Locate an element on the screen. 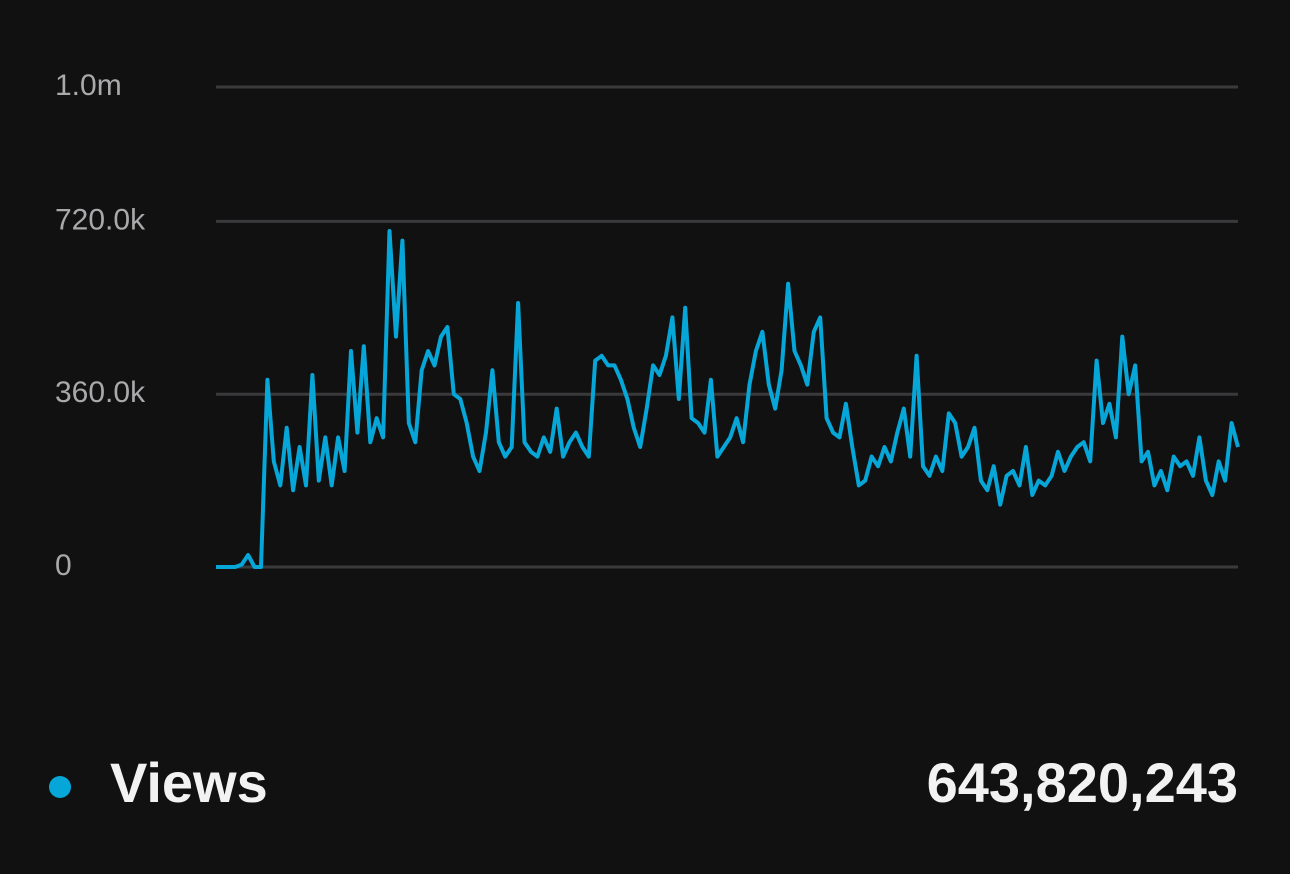 The width and height of the screenshot is (1290, 874). y-tick-label: 360.0k is located at coordinates (100, 392).